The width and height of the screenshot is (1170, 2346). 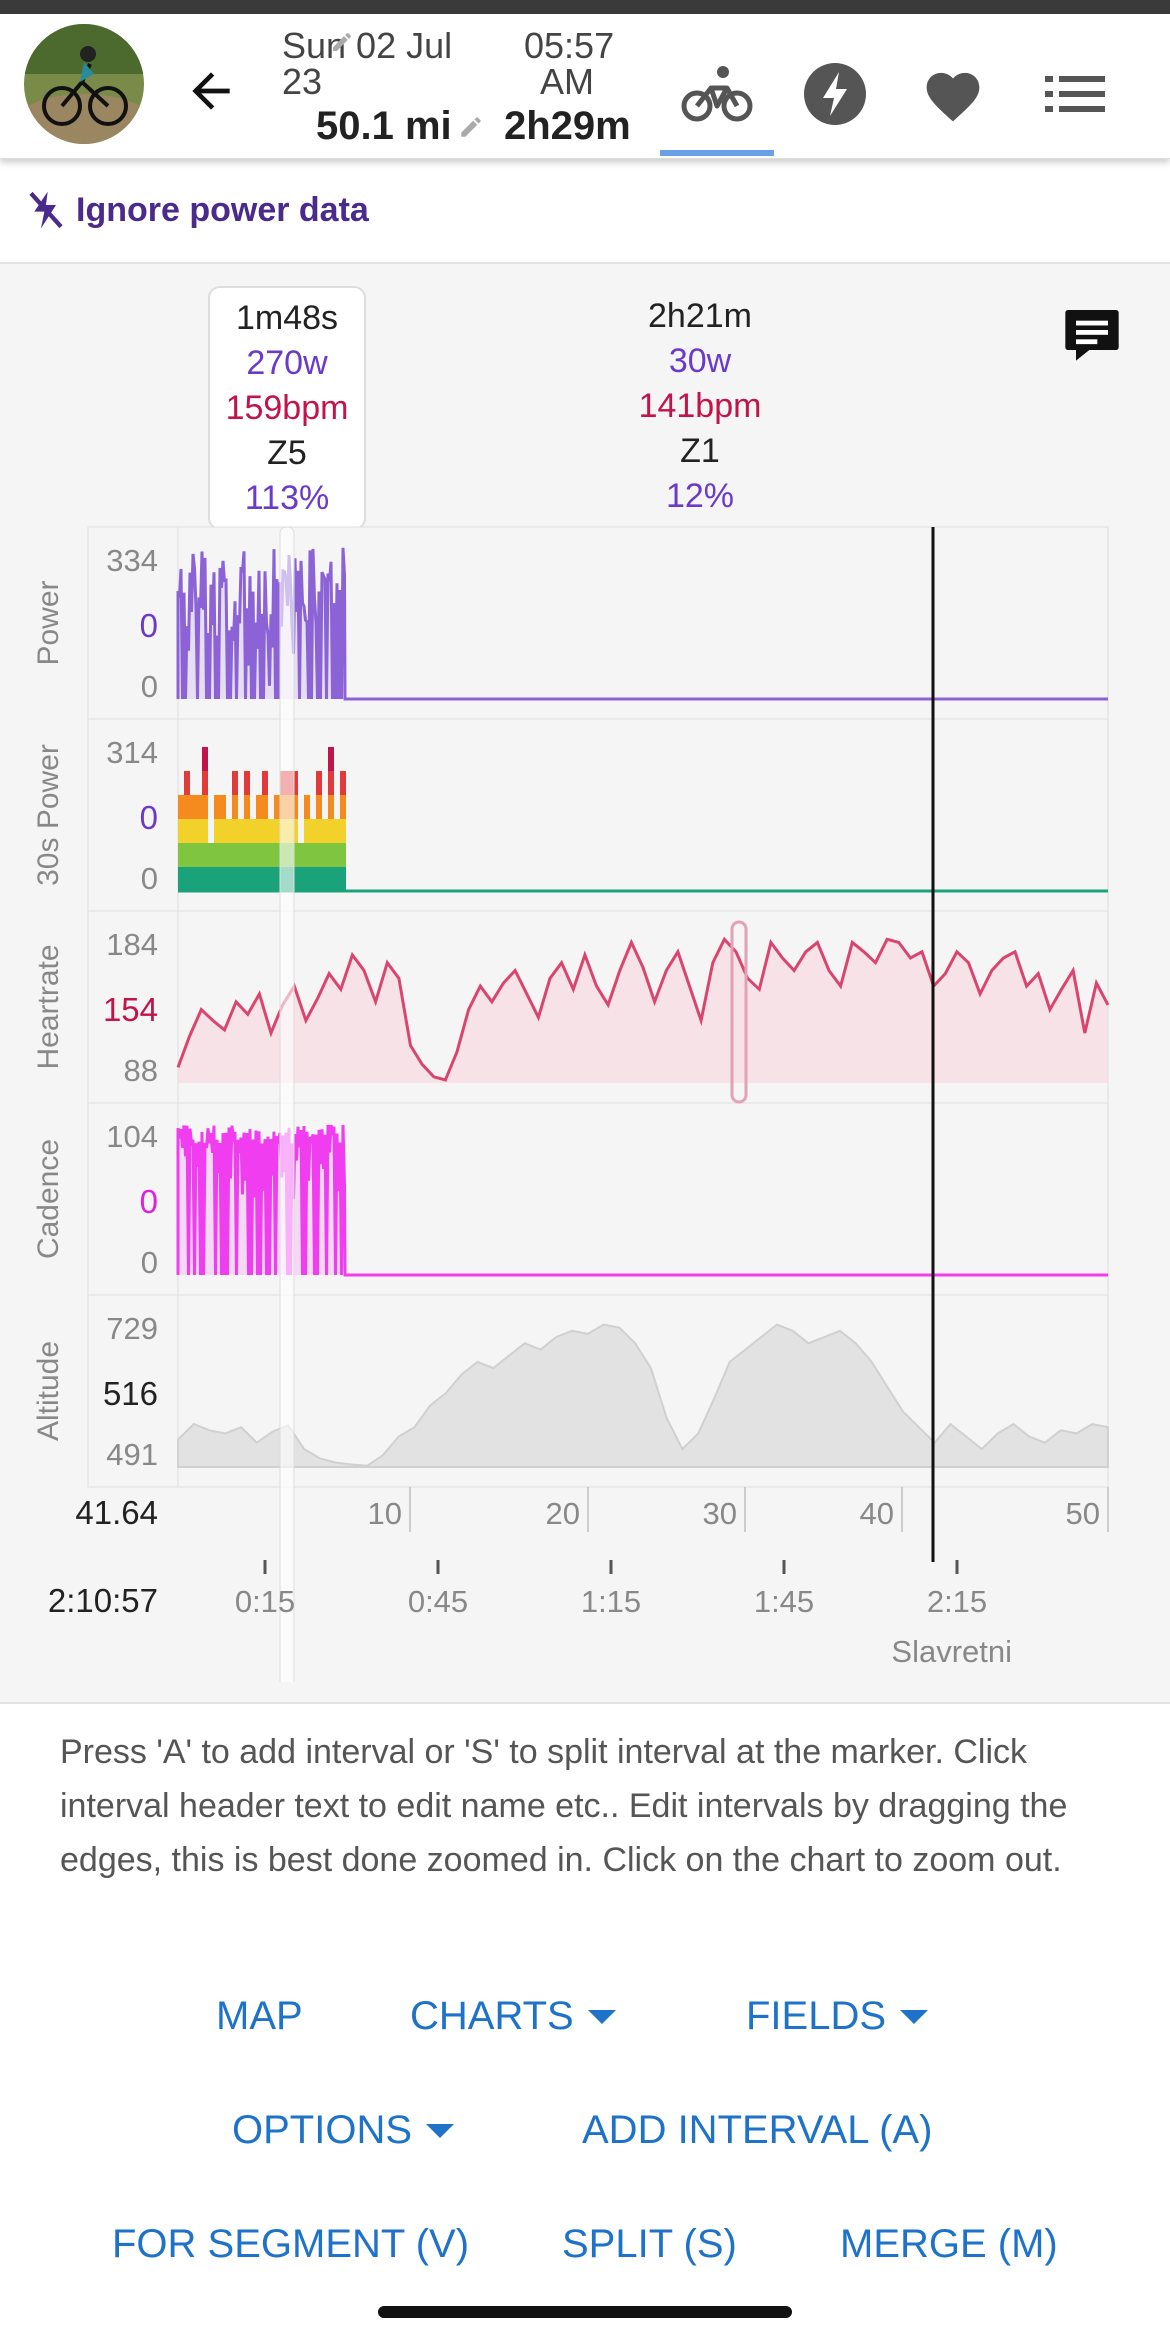 I want to click on duration-value: 2h29m, so click(x=567, y=126).